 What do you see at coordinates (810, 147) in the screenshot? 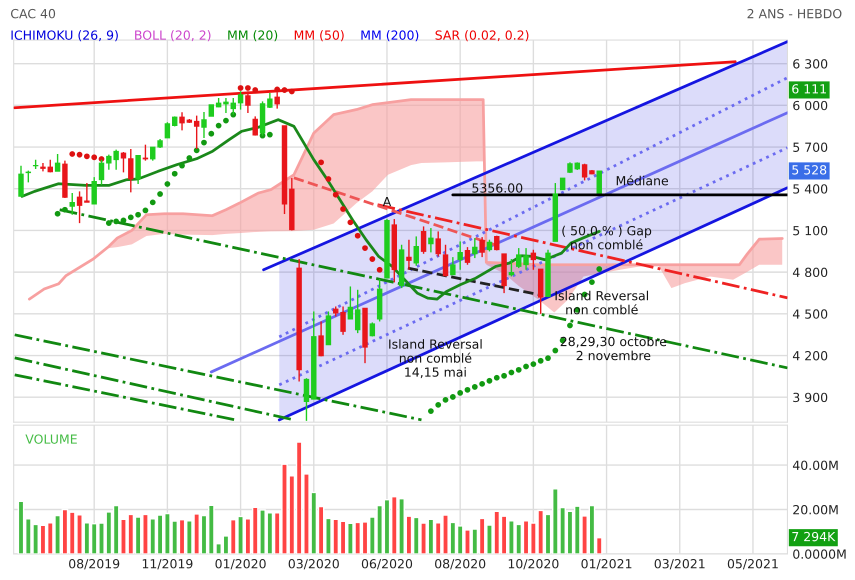
I see `y-tick-label: 5 700` at bounding box center [810, 147].